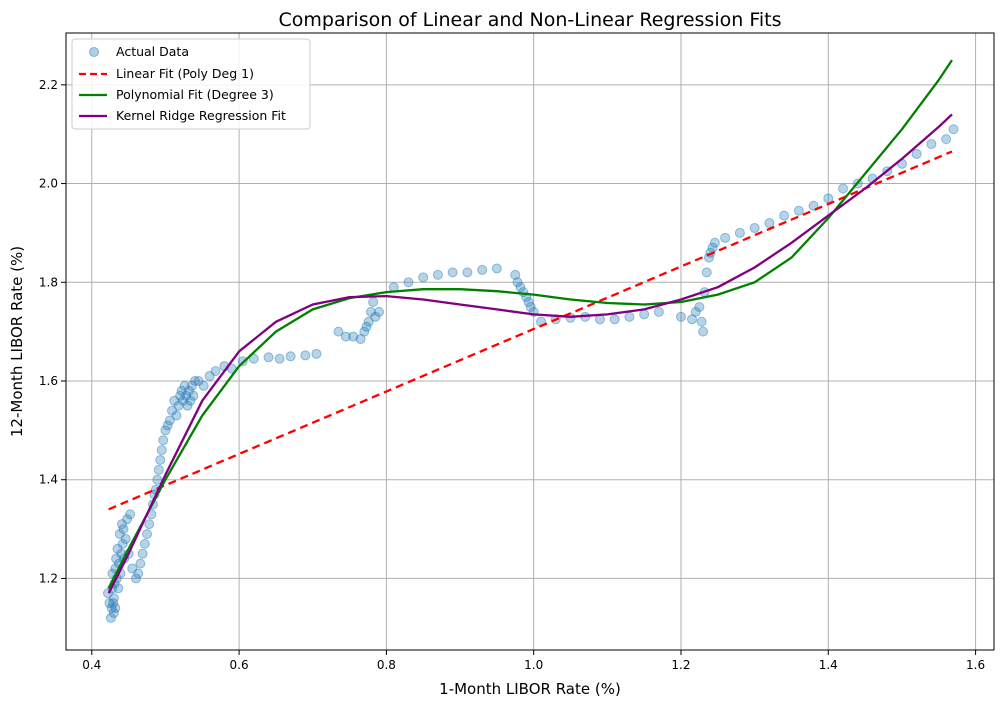  Describe the element at coordinates (48, 381) in the screenshot. I see `y-tick-label: 1.6` at that location.